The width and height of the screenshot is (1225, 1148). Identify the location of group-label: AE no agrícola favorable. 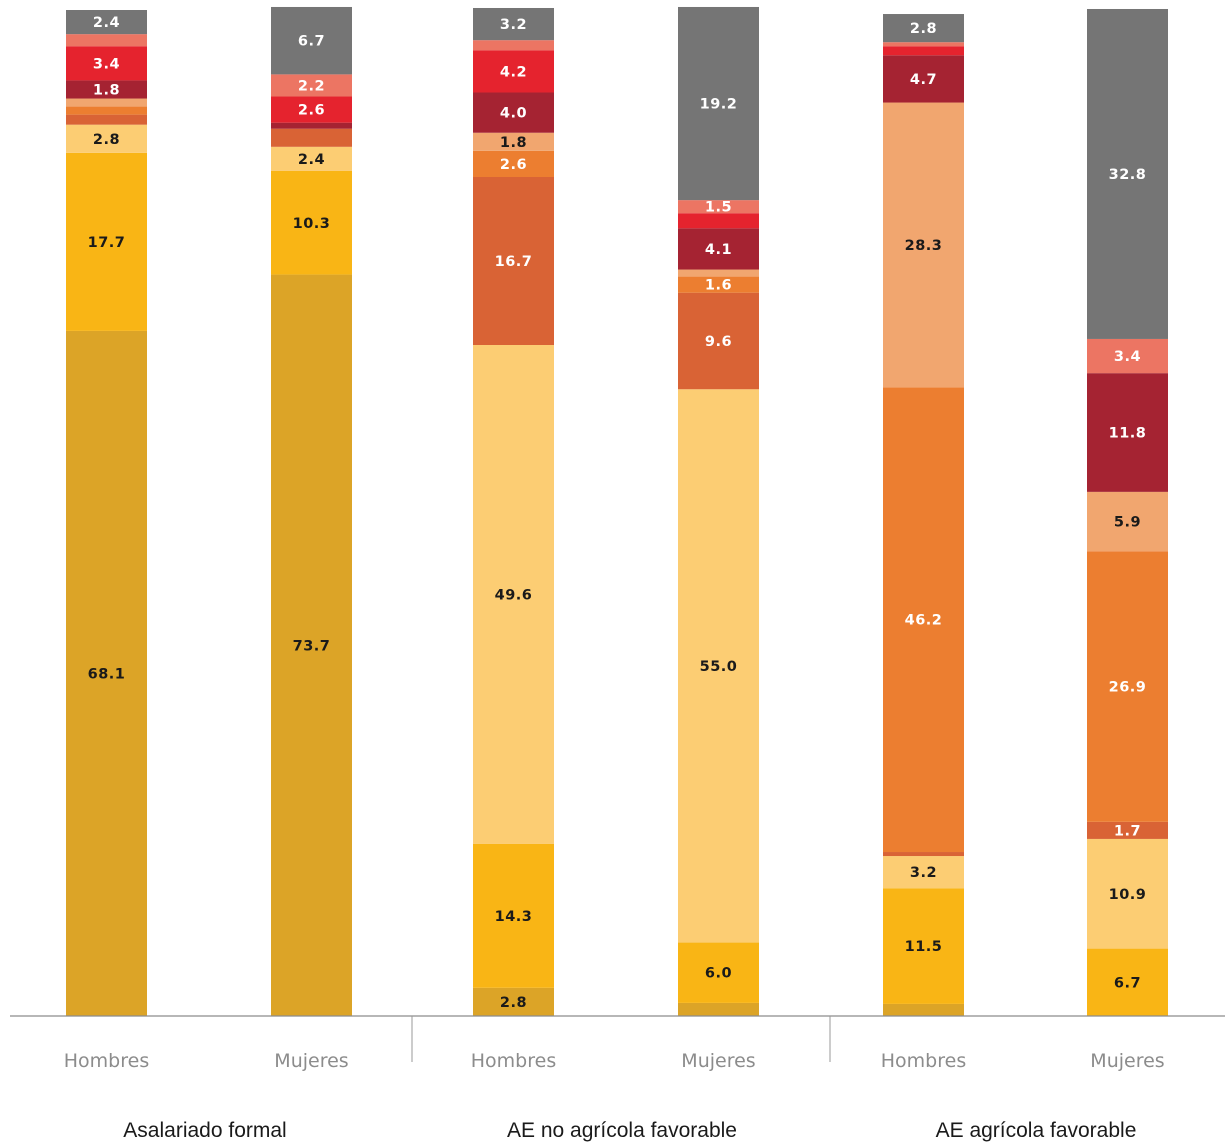
(622, 1130).